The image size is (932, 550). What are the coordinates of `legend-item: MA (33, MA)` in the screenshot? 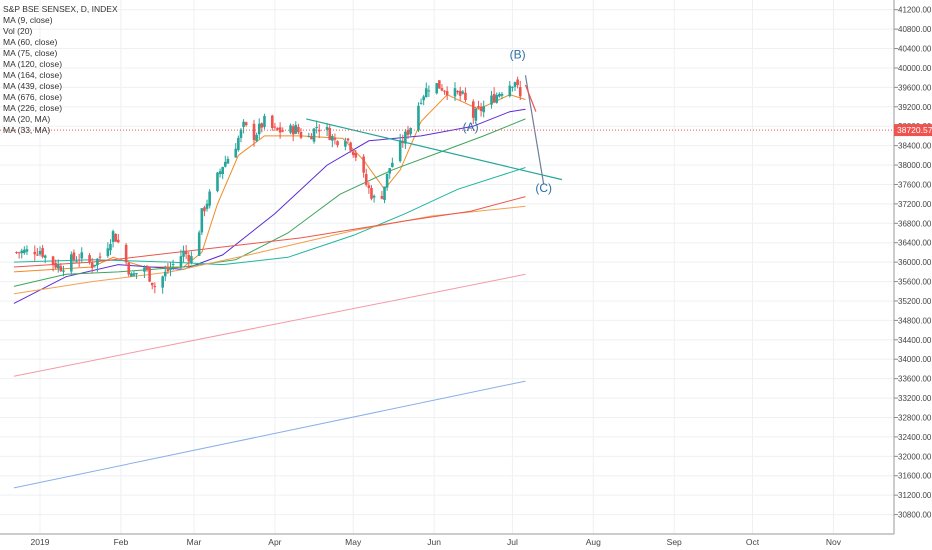 It's located at (27, 130).